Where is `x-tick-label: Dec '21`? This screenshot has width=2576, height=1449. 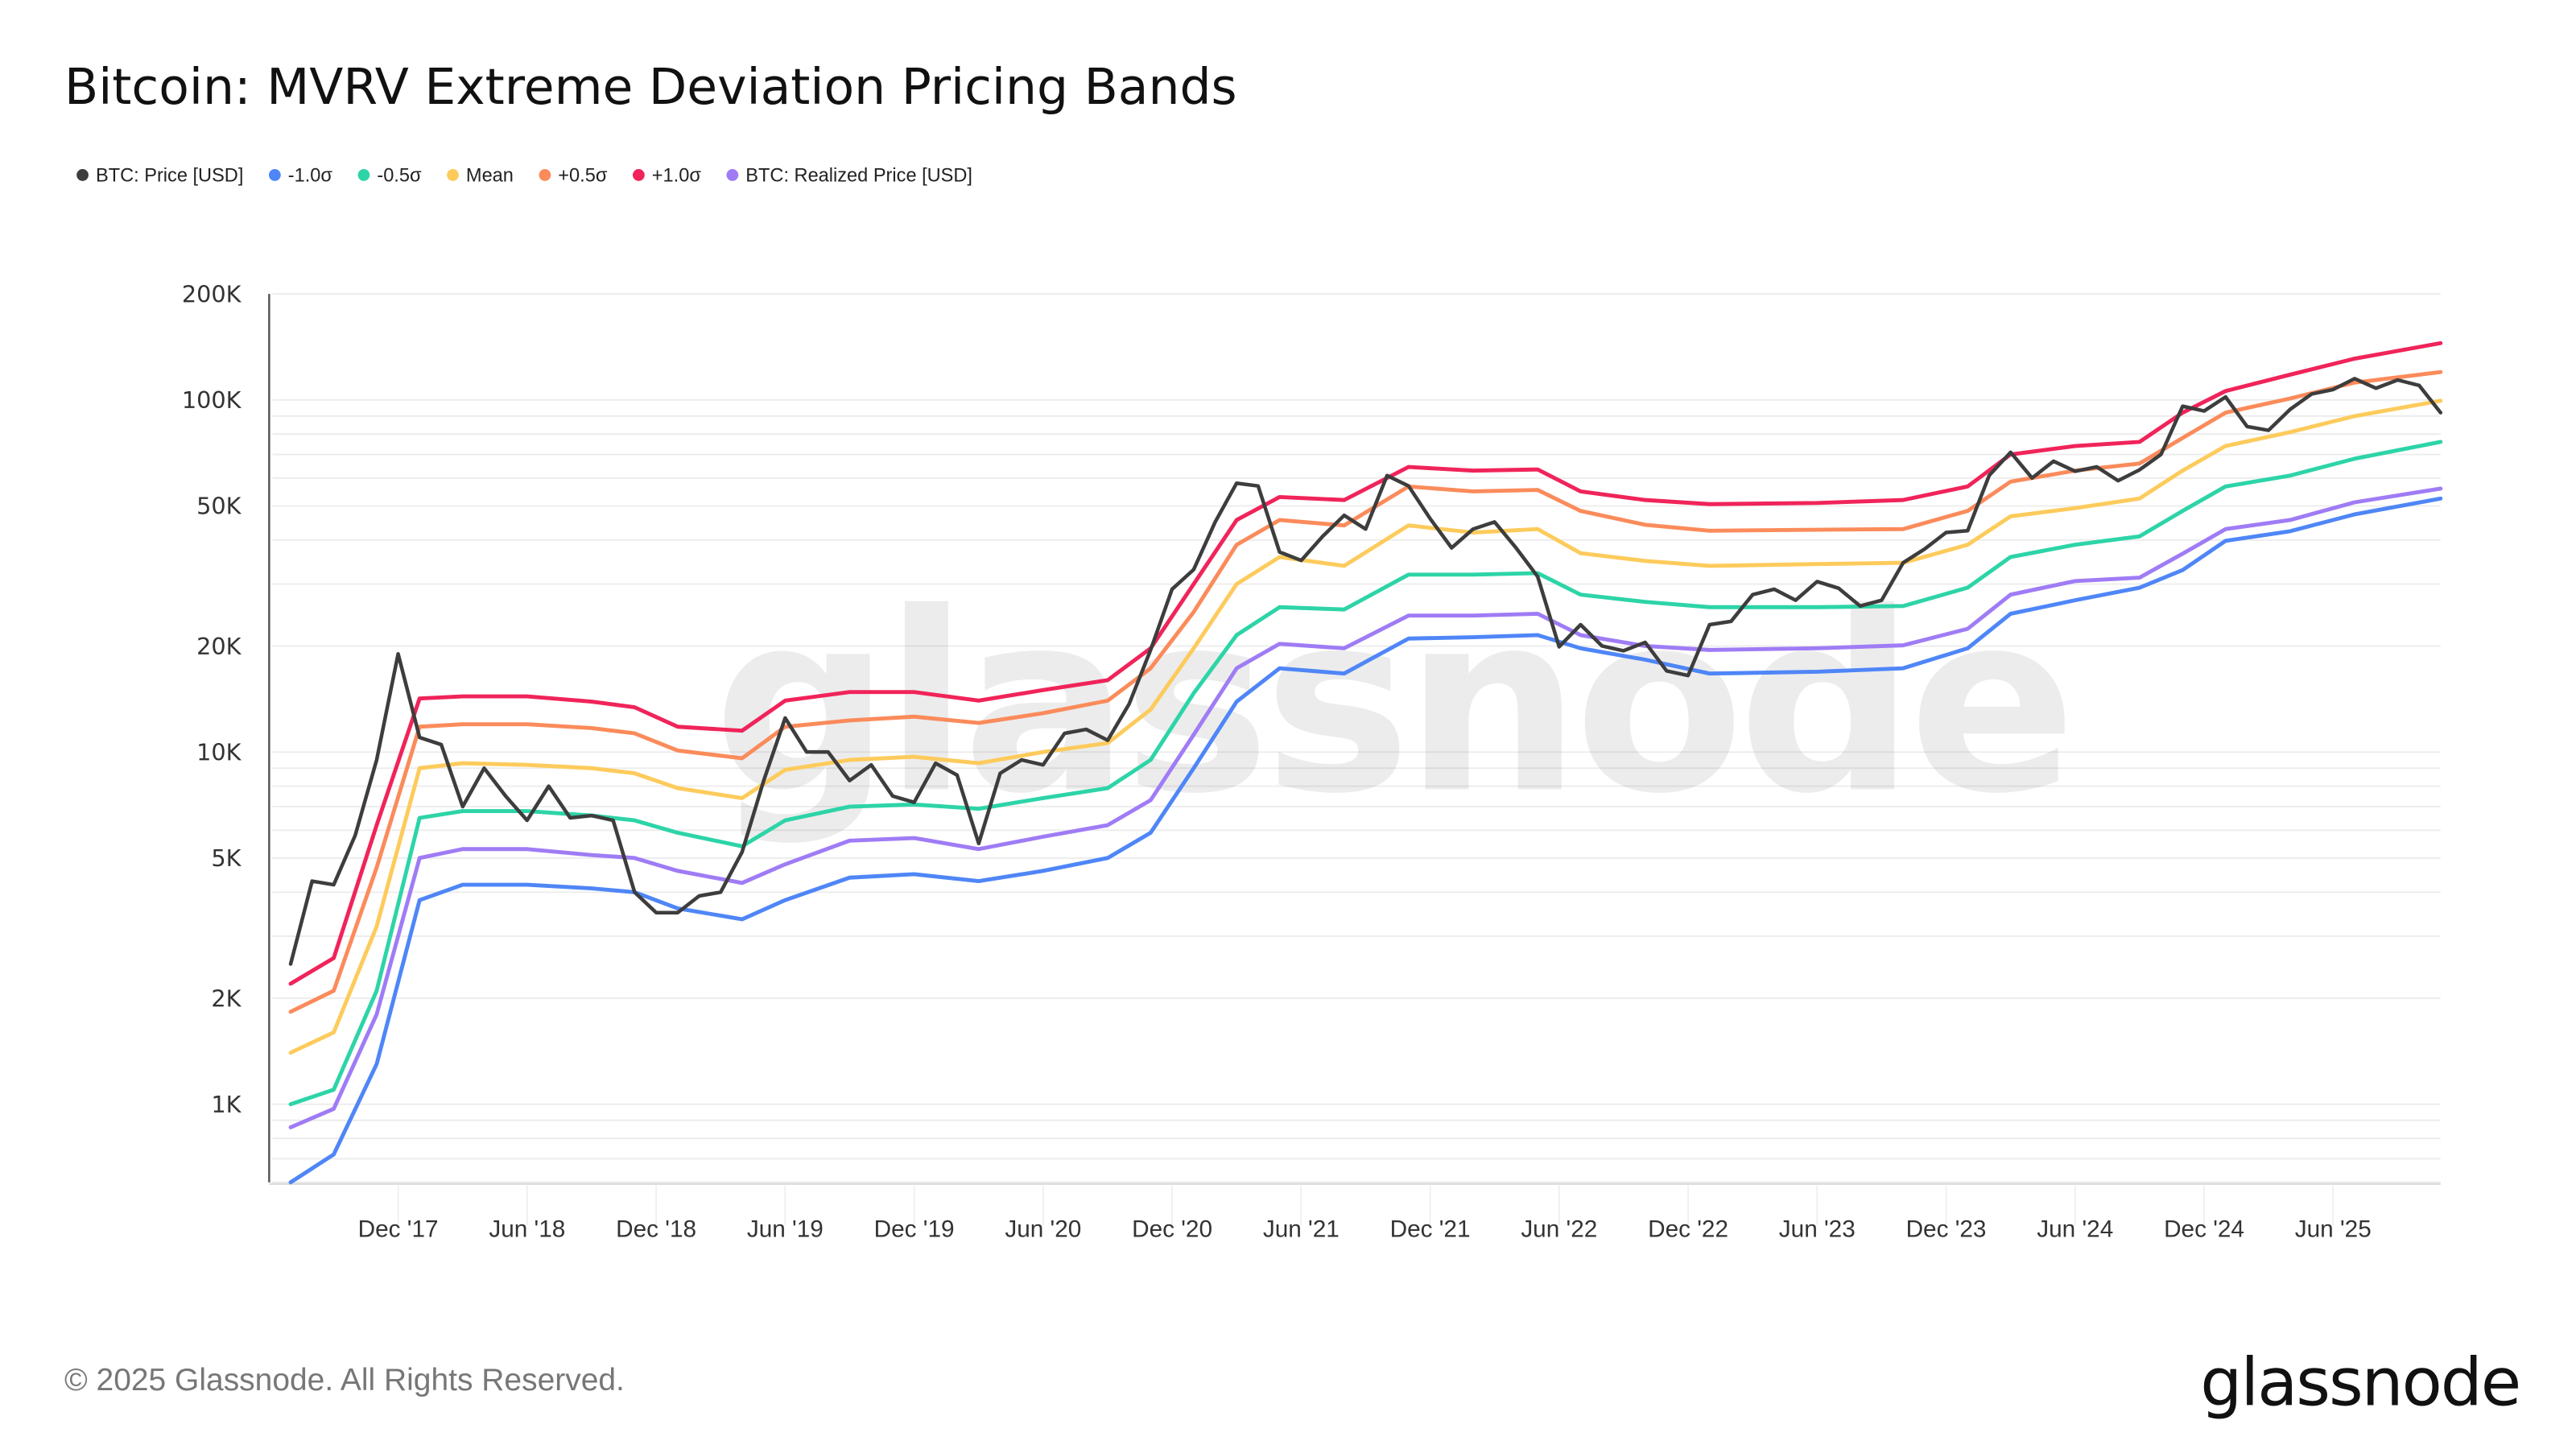 x-tick-label: Dec '21 is located at coordinates (1430, 1229).